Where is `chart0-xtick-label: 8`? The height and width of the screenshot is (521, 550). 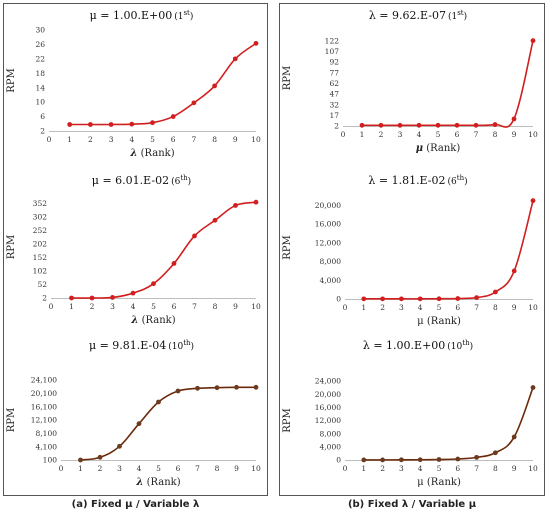 chart0-xtick-label: 8 is located at coordinates (214, 139).